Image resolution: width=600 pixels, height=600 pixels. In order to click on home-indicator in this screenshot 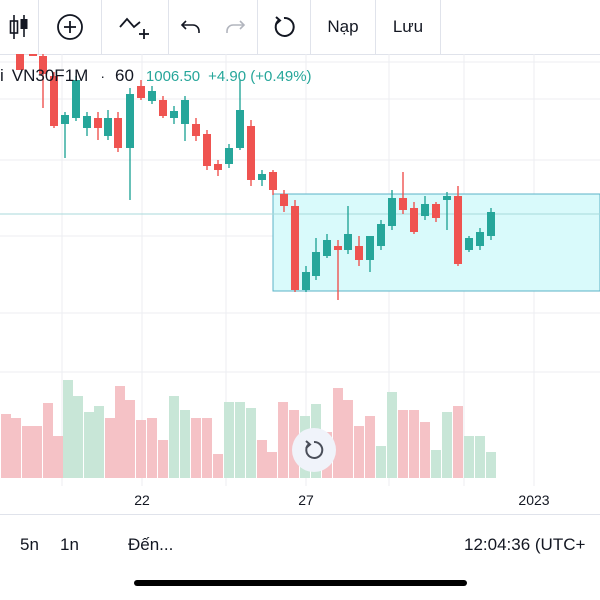, I will do `click(300, 583)`.